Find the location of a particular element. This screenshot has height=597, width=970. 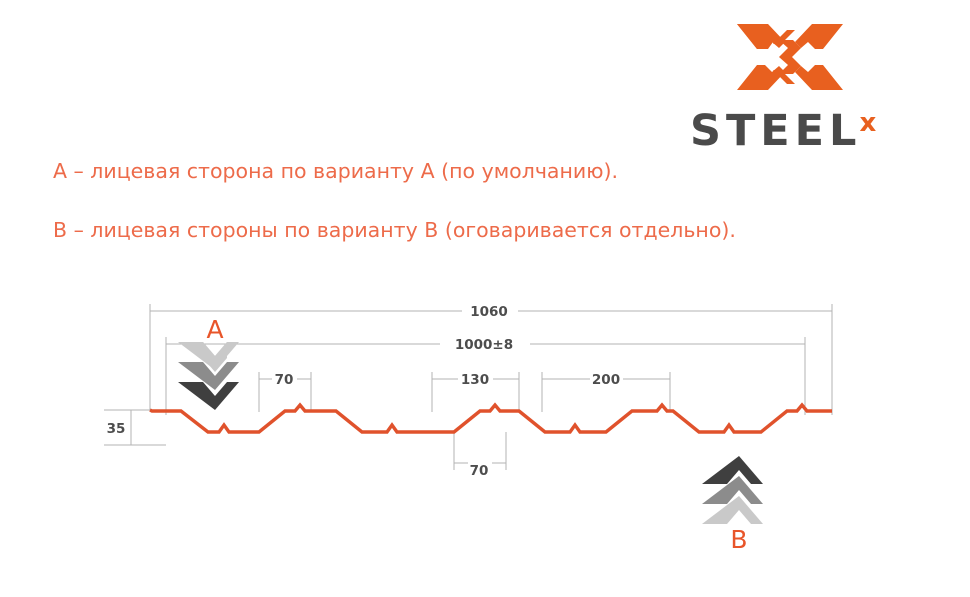

steelx-x-mark-icon is located at coordinates (790, 57).